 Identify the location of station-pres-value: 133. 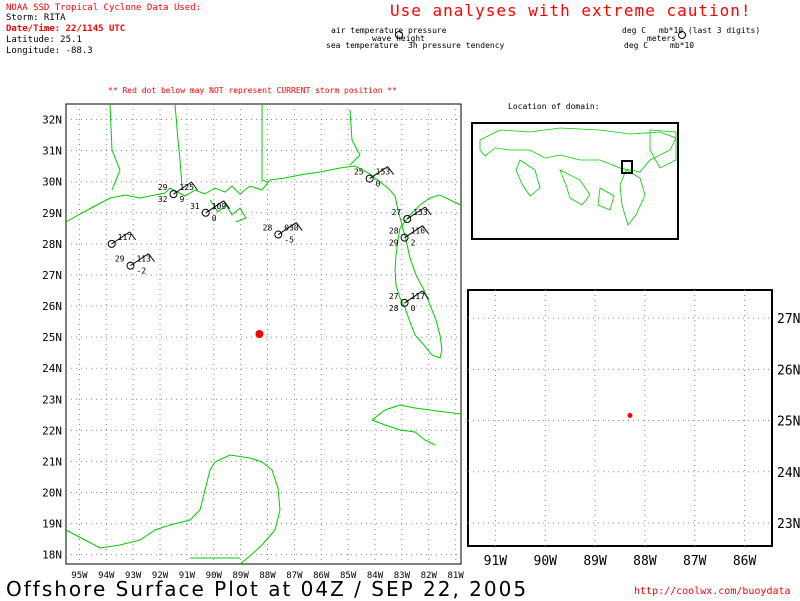
(420, 212).